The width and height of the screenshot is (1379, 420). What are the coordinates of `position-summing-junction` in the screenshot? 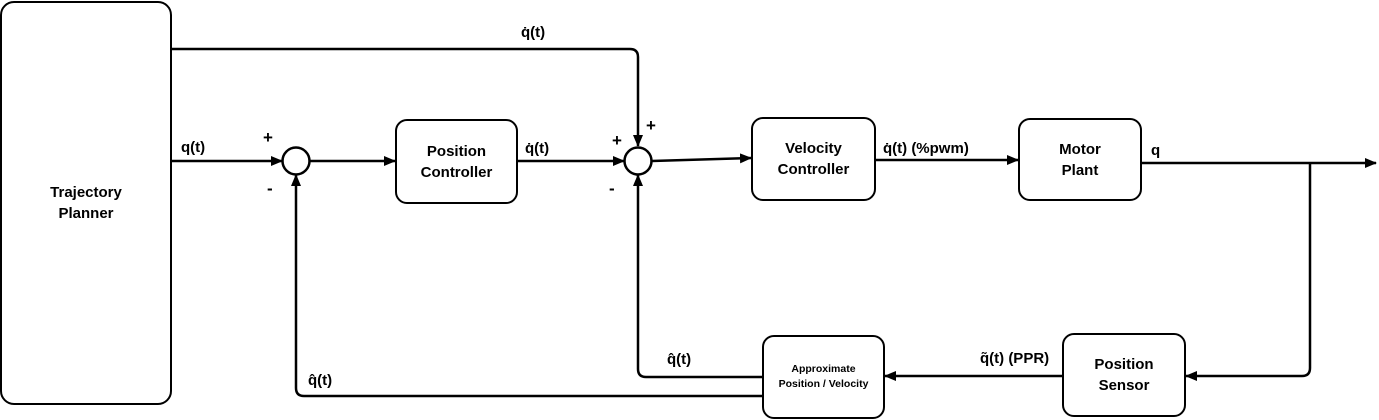 It's located at (296, 161).